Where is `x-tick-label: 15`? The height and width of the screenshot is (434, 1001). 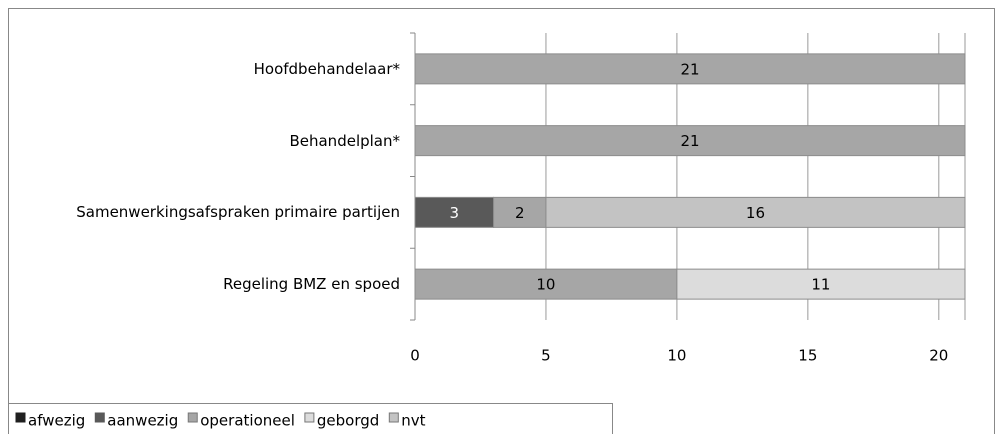
x-tick-label: 15 is located at coordinates (807, 356).